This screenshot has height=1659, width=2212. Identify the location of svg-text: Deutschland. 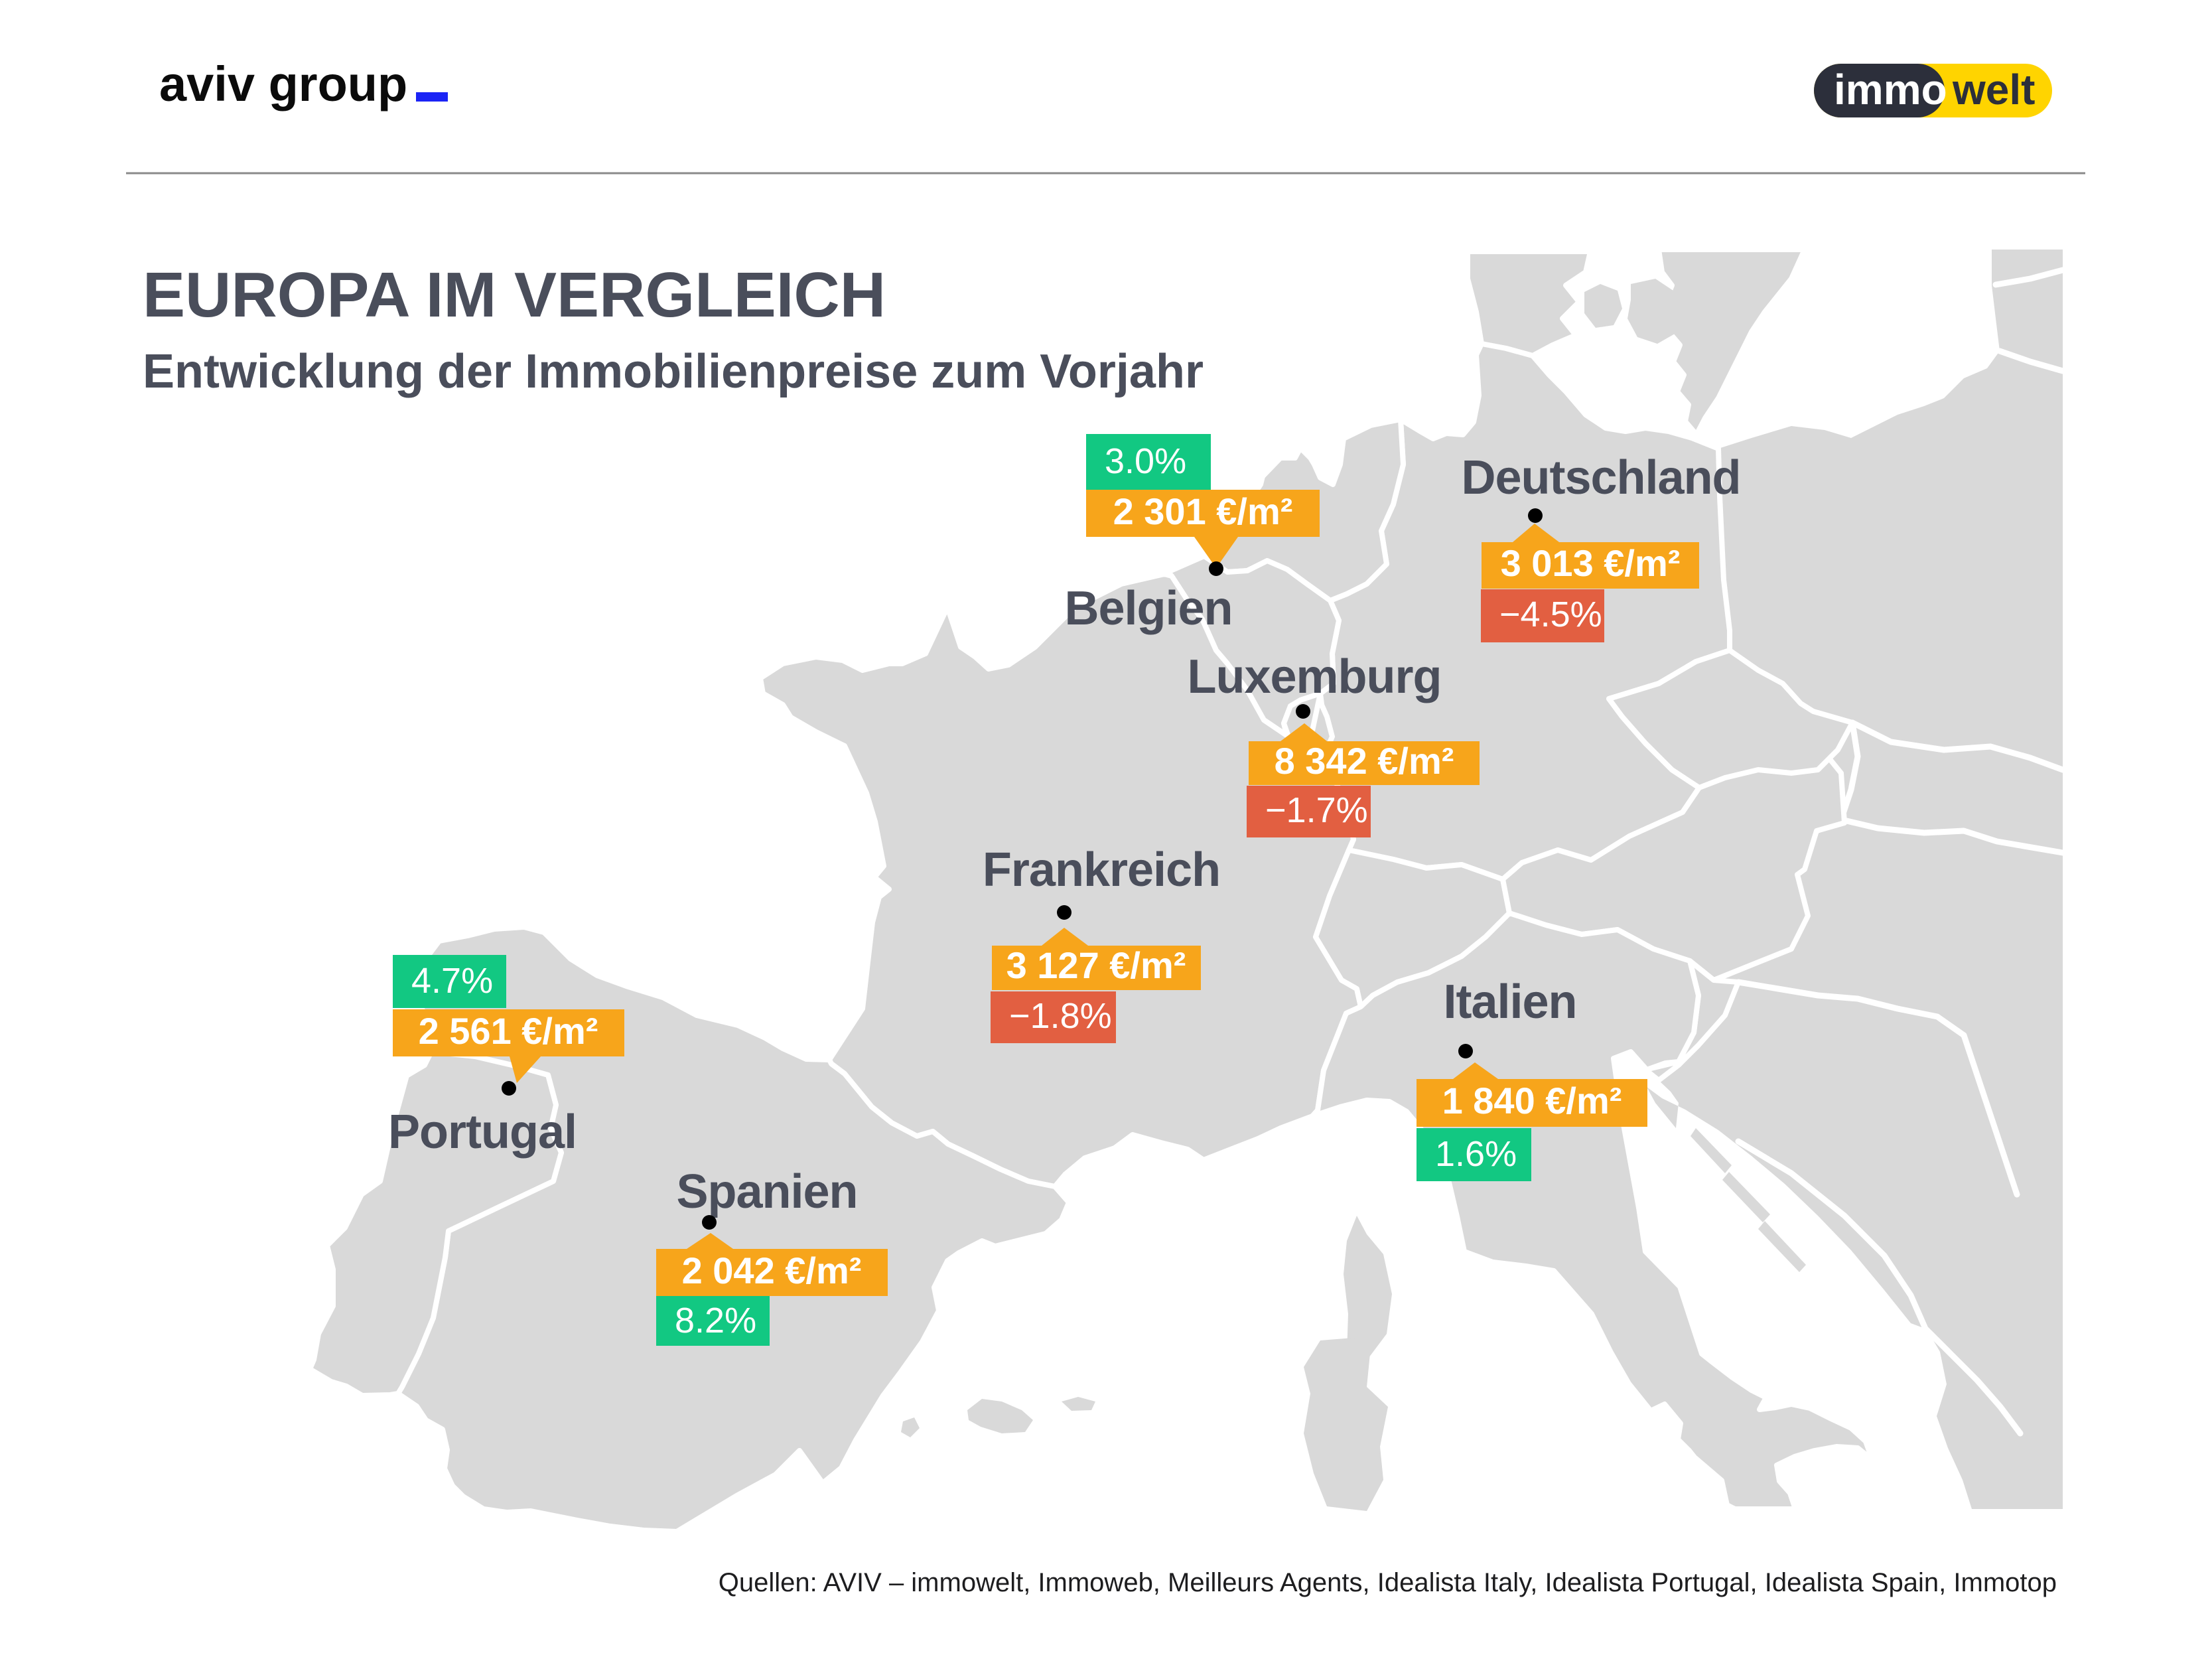
(1600, 477).